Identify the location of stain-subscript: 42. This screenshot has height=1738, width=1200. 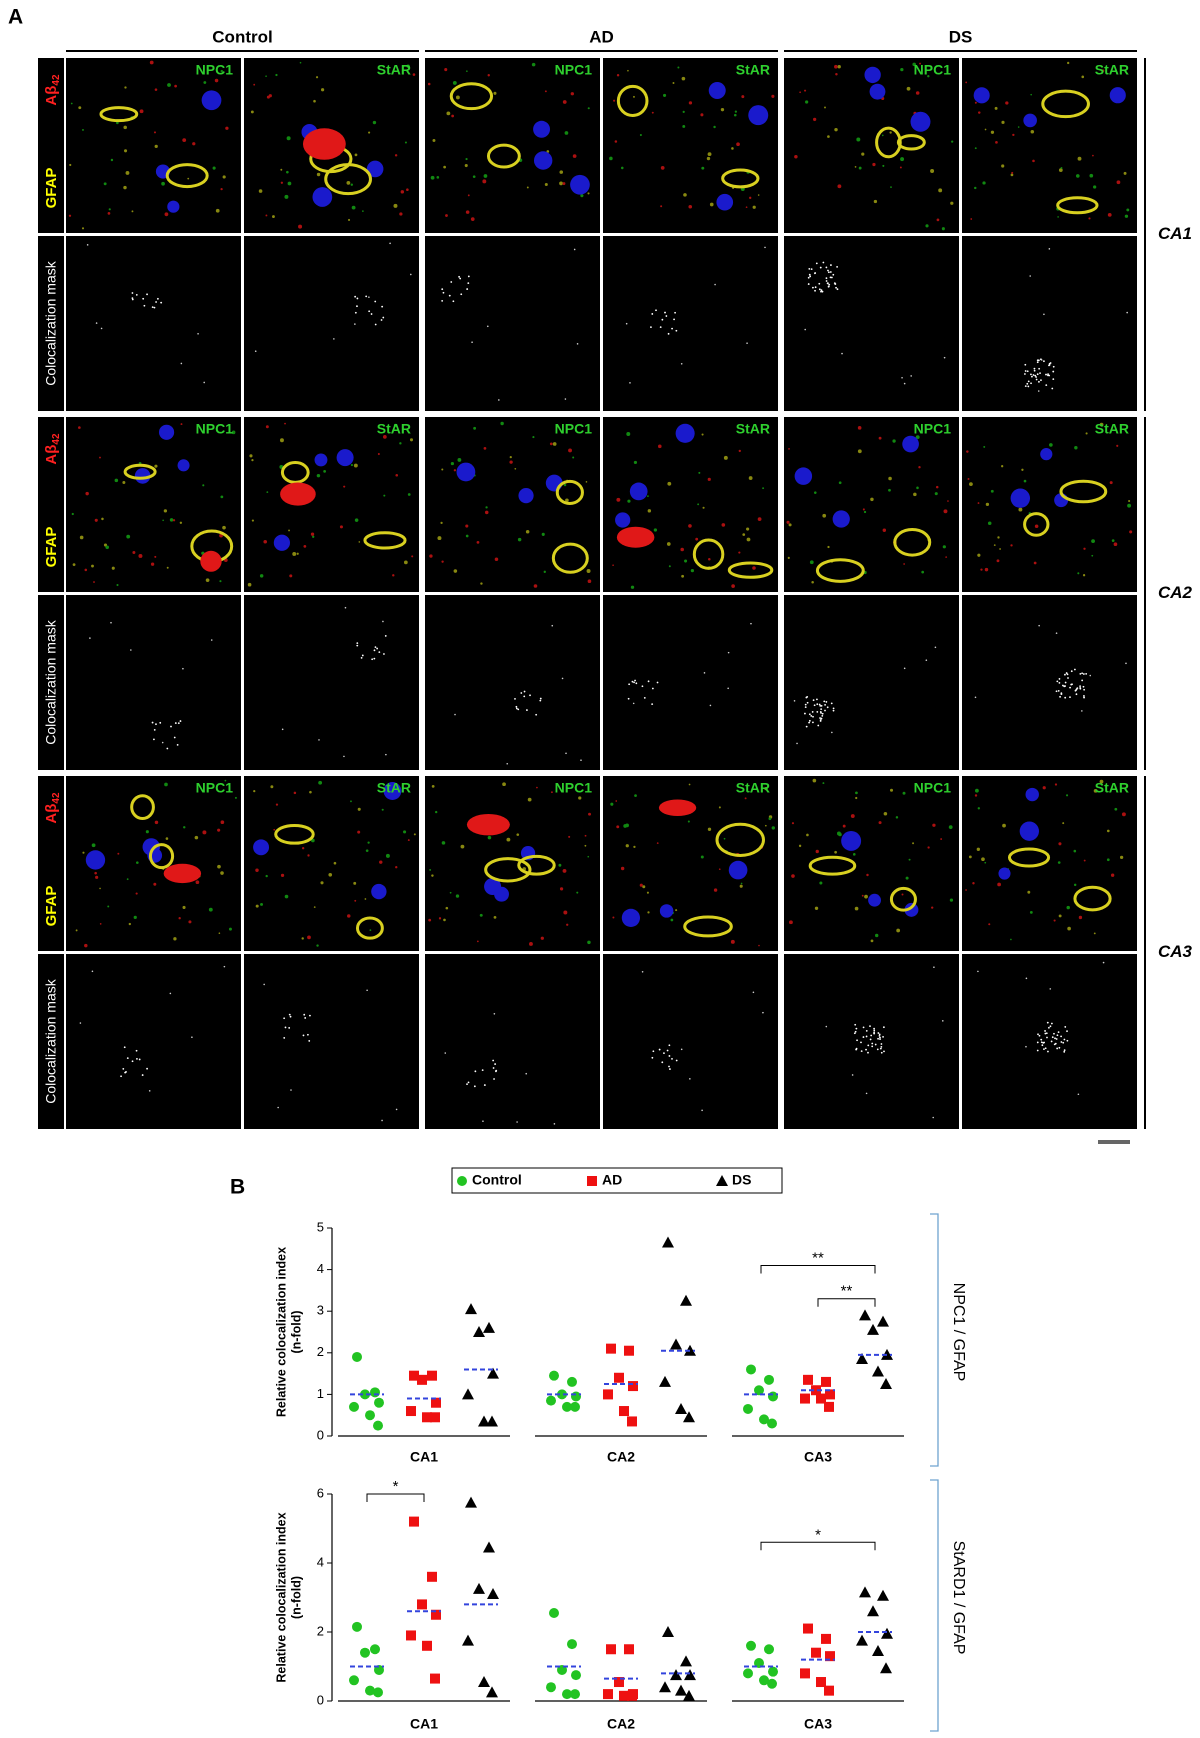
(56, 439).